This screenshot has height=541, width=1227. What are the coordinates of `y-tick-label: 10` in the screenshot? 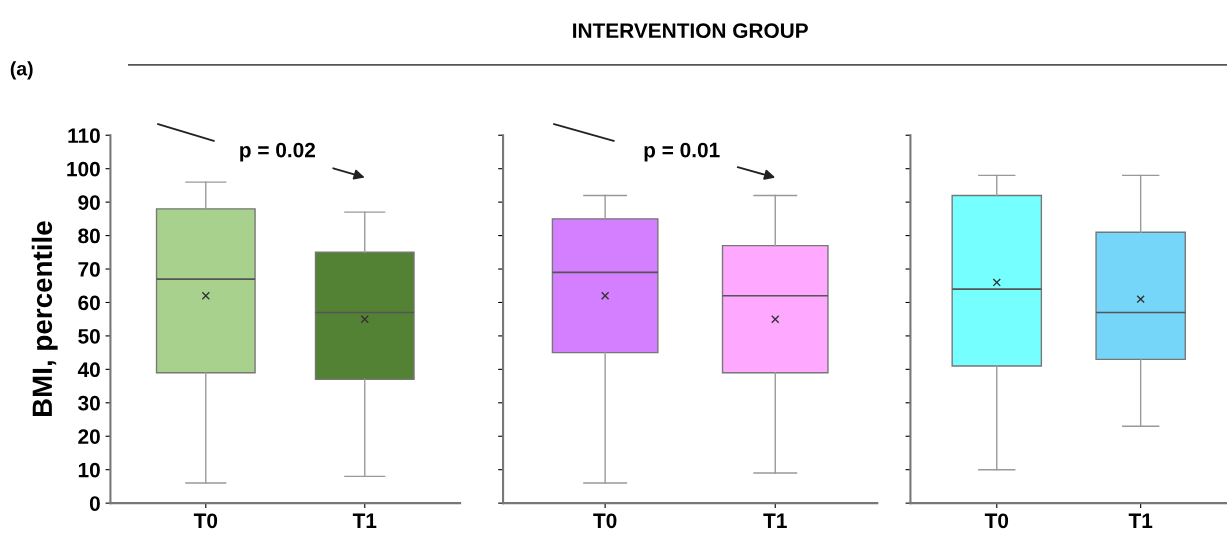 It's located at (89, 470).